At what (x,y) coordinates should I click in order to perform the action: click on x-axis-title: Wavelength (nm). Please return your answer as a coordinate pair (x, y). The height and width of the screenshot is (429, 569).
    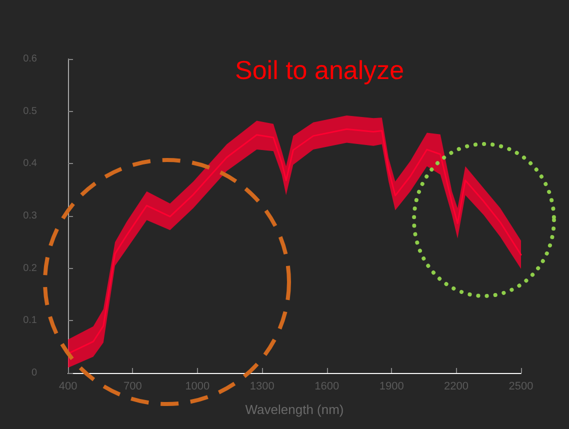
    Looking at the image, I should click on (294, 409).